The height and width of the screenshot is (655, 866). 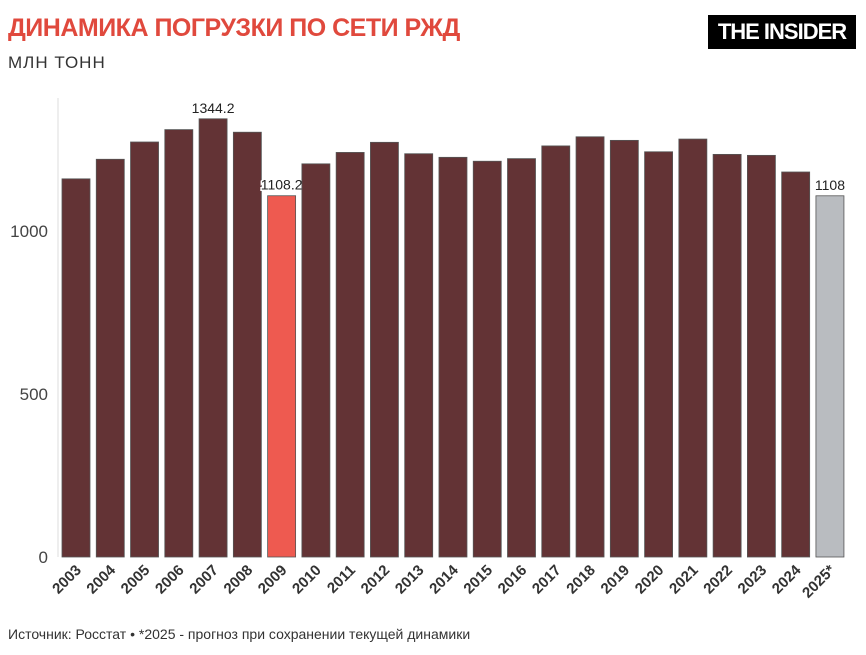 What do you see at coordinates (213, 338) in the screenshot?
I see `bar-2007` at bounding box center [213, 338].